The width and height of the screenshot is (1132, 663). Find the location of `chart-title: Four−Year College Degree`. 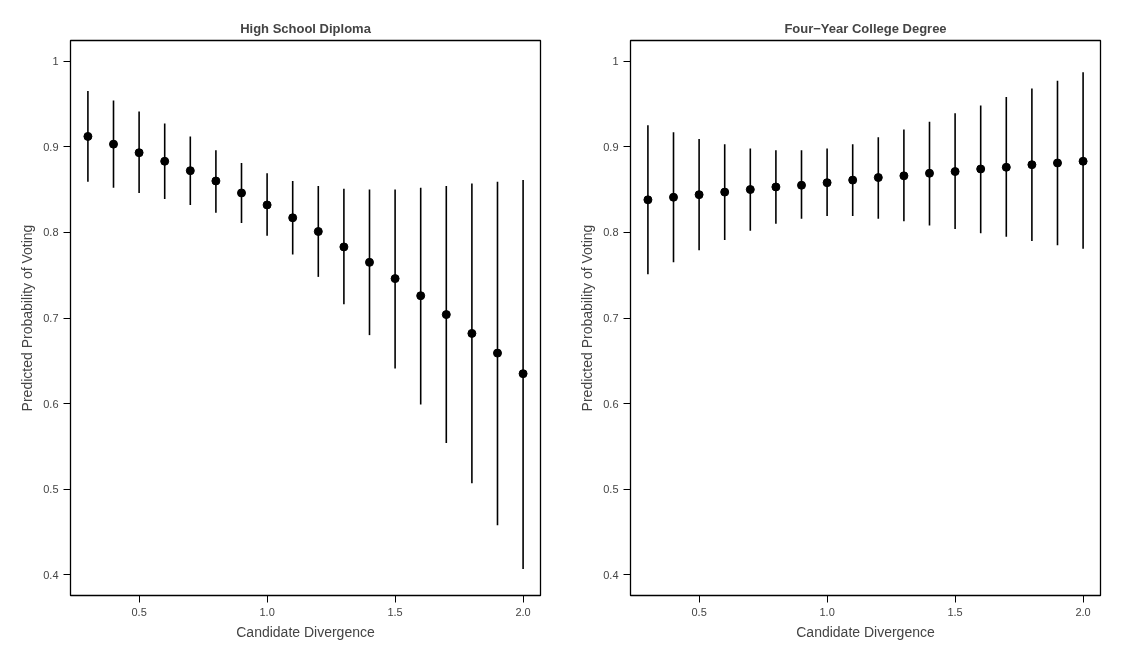

chart-title: Four−Year College Degree is located at coordinates (865, 28).